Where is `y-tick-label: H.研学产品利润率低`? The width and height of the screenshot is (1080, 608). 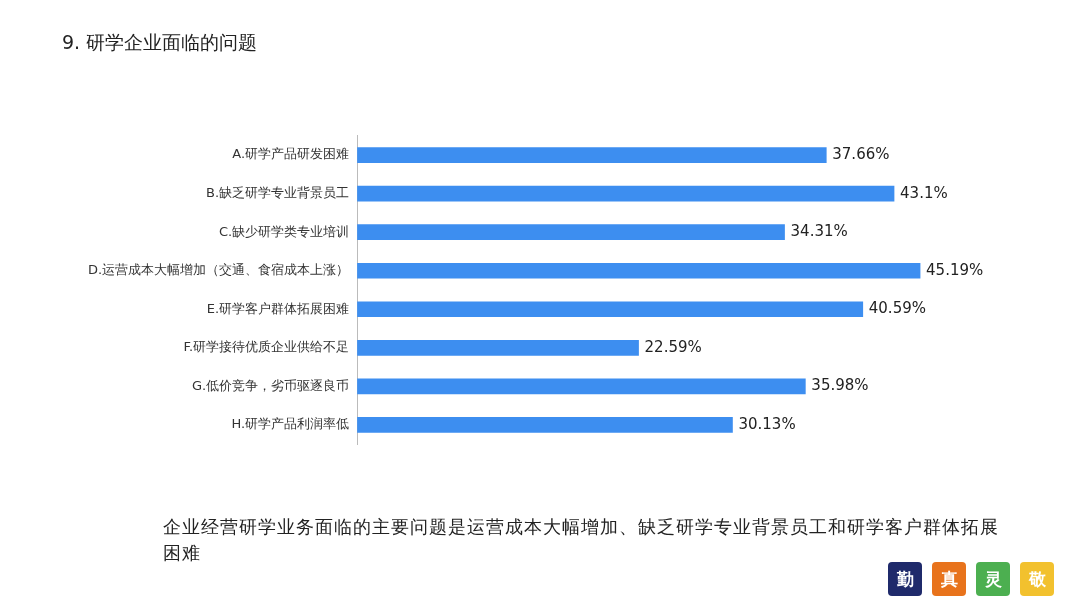
y-tick-label: H.研学产品利润率低 is located at coordinates (290, 424).